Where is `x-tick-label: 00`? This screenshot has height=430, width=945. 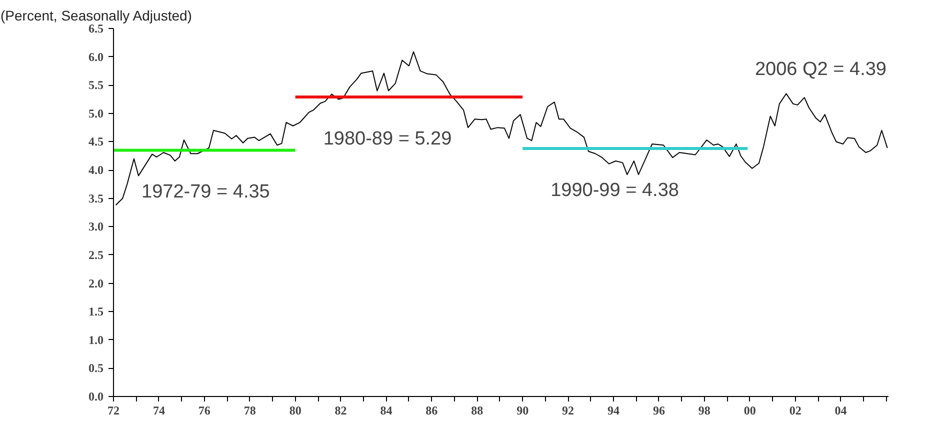
x-tick-label: 00 is located at coordinates (750, 411).